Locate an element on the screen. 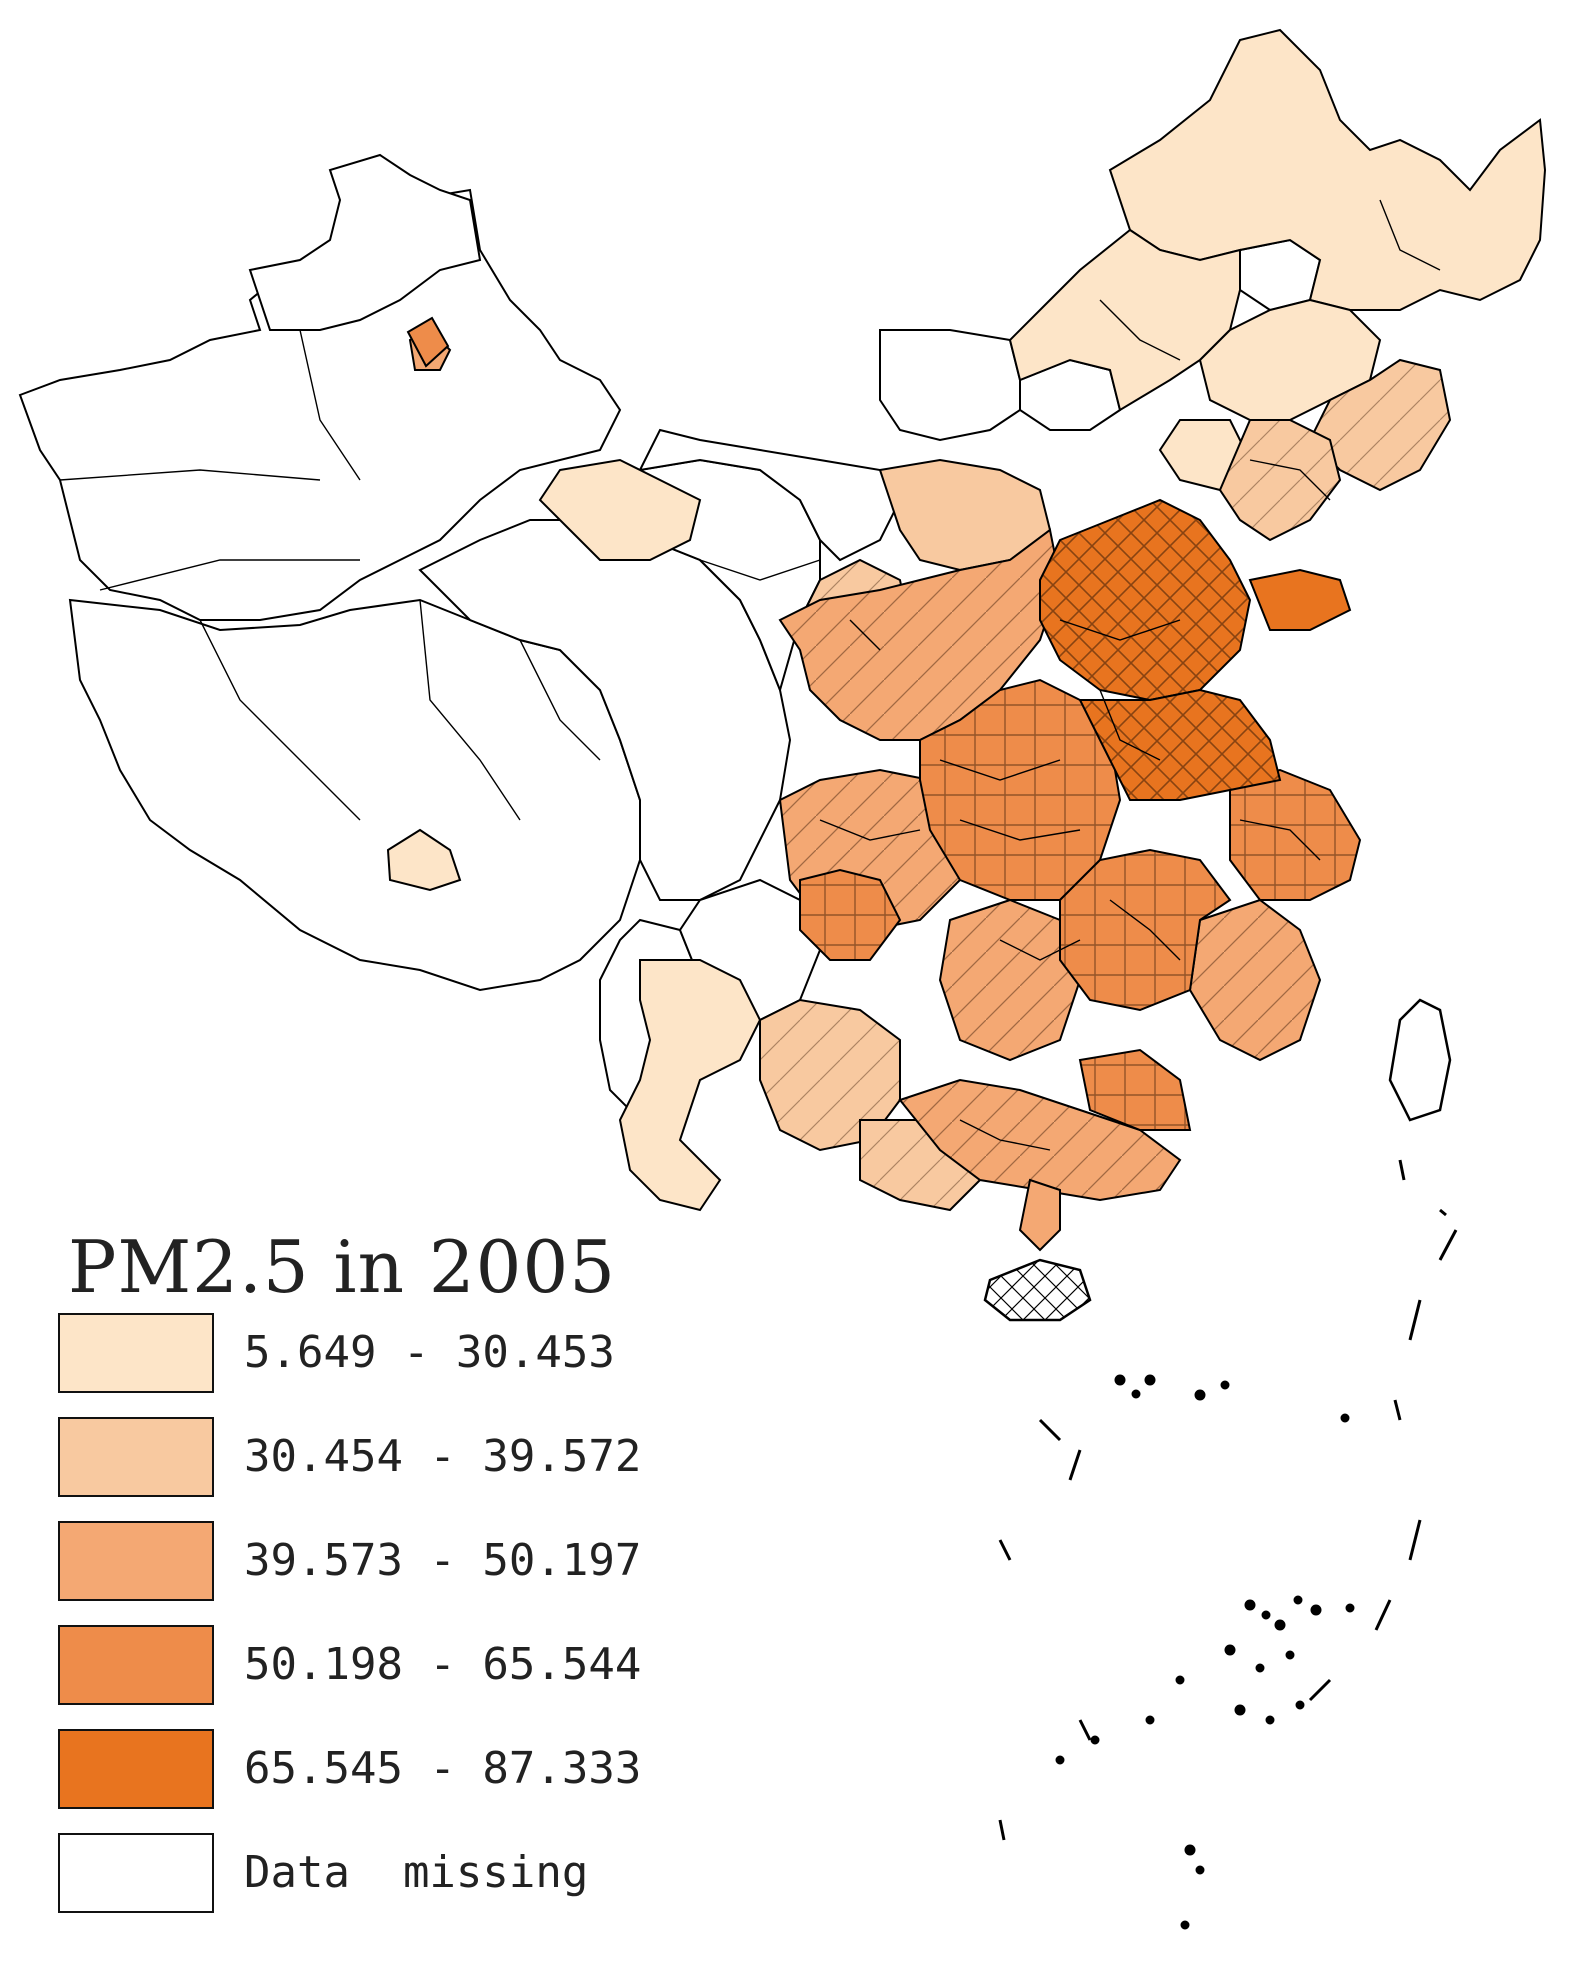 Image resolution: width=1573 pixels, height=1980 pixels. region-guangdong is located at coordinates (1040, 1140).